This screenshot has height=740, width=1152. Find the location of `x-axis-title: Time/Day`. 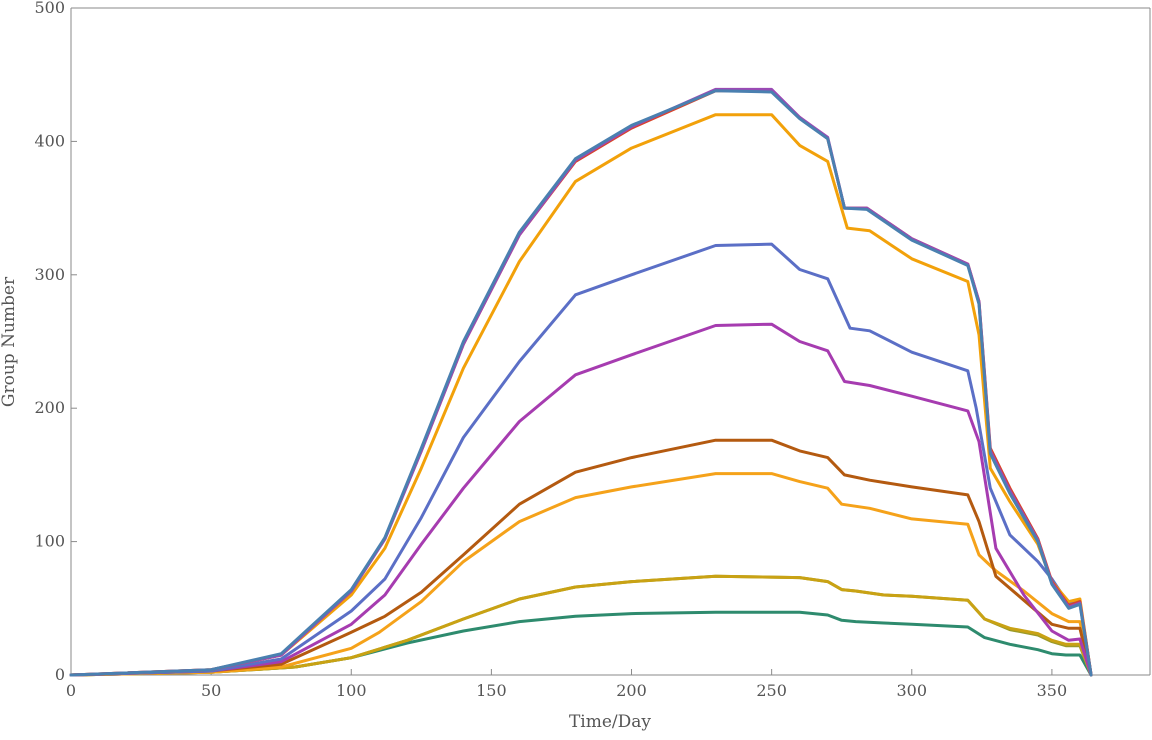

x-axis-title: Time/Day is located at coordinates (610, 722).